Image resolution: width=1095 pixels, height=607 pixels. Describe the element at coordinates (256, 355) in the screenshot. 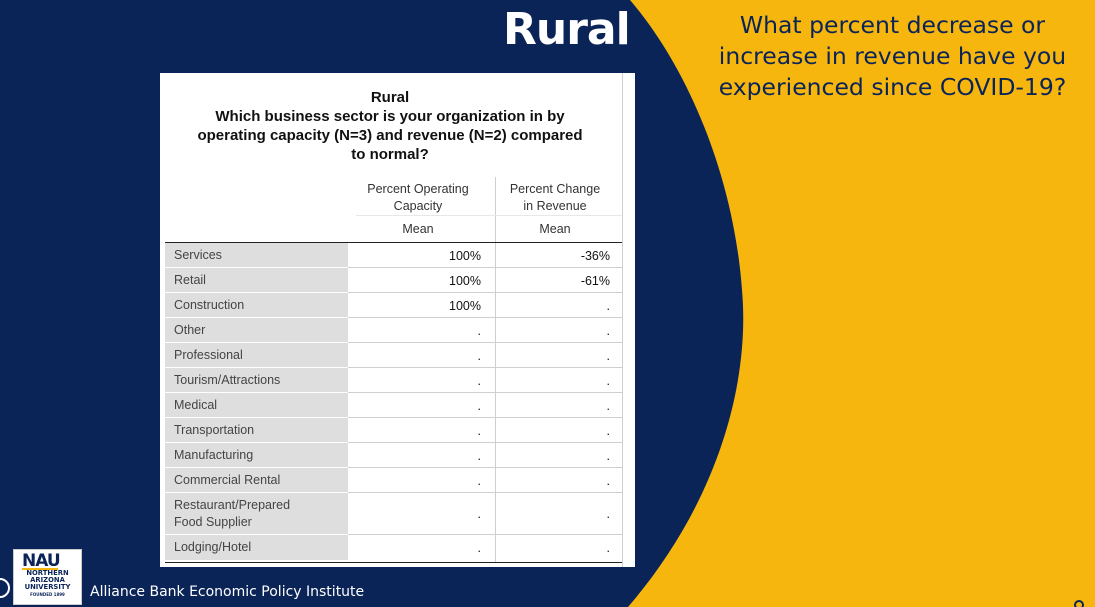

I see `sector-label: Professional` at that location.